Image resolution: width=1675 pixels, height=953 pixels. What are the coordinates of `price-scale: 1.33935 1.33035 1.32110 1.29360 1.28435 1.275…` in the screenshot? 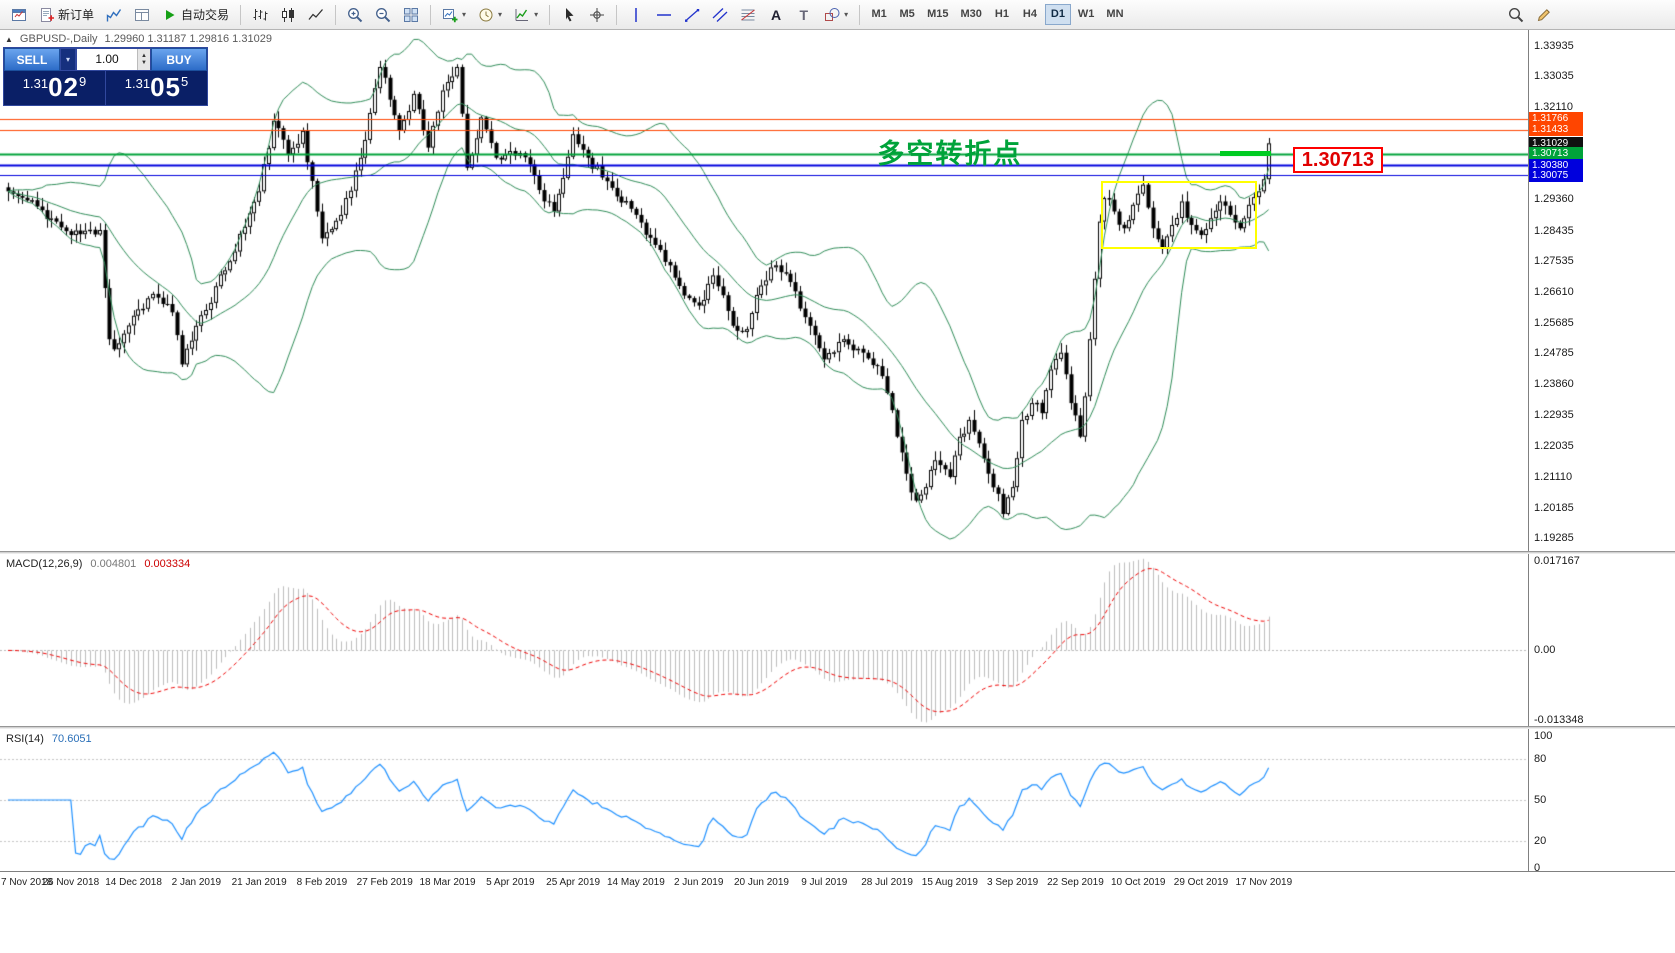 It's located at (1601, 452).